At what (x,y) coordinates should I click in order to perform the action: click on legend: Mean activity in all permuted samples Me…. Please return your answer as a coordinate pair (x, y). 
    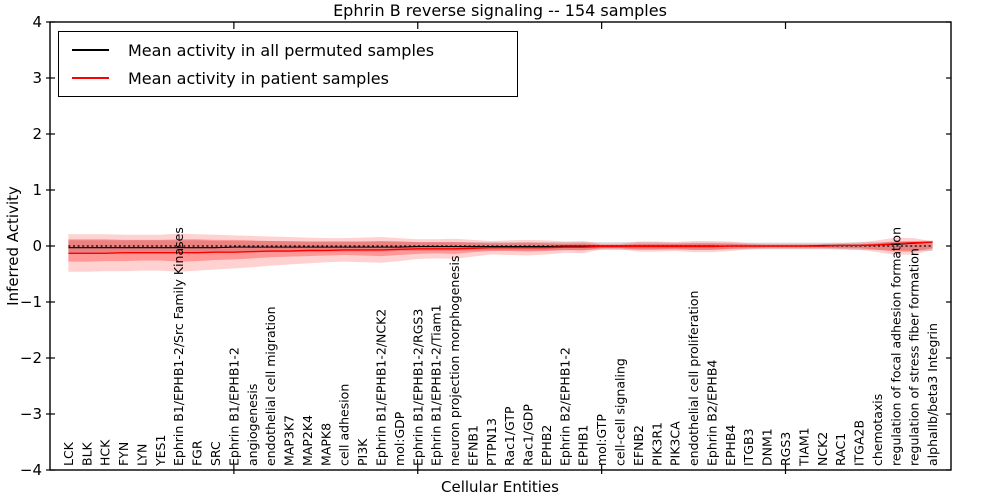
    Looking at the image, I should click on (288, 64).